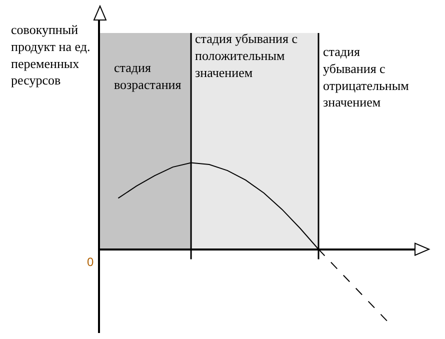  What do you see at coordinates (246, 55) in the screenshot?
I see `text: стадия убывания с положительным значением` at bounding box center [246, 55].